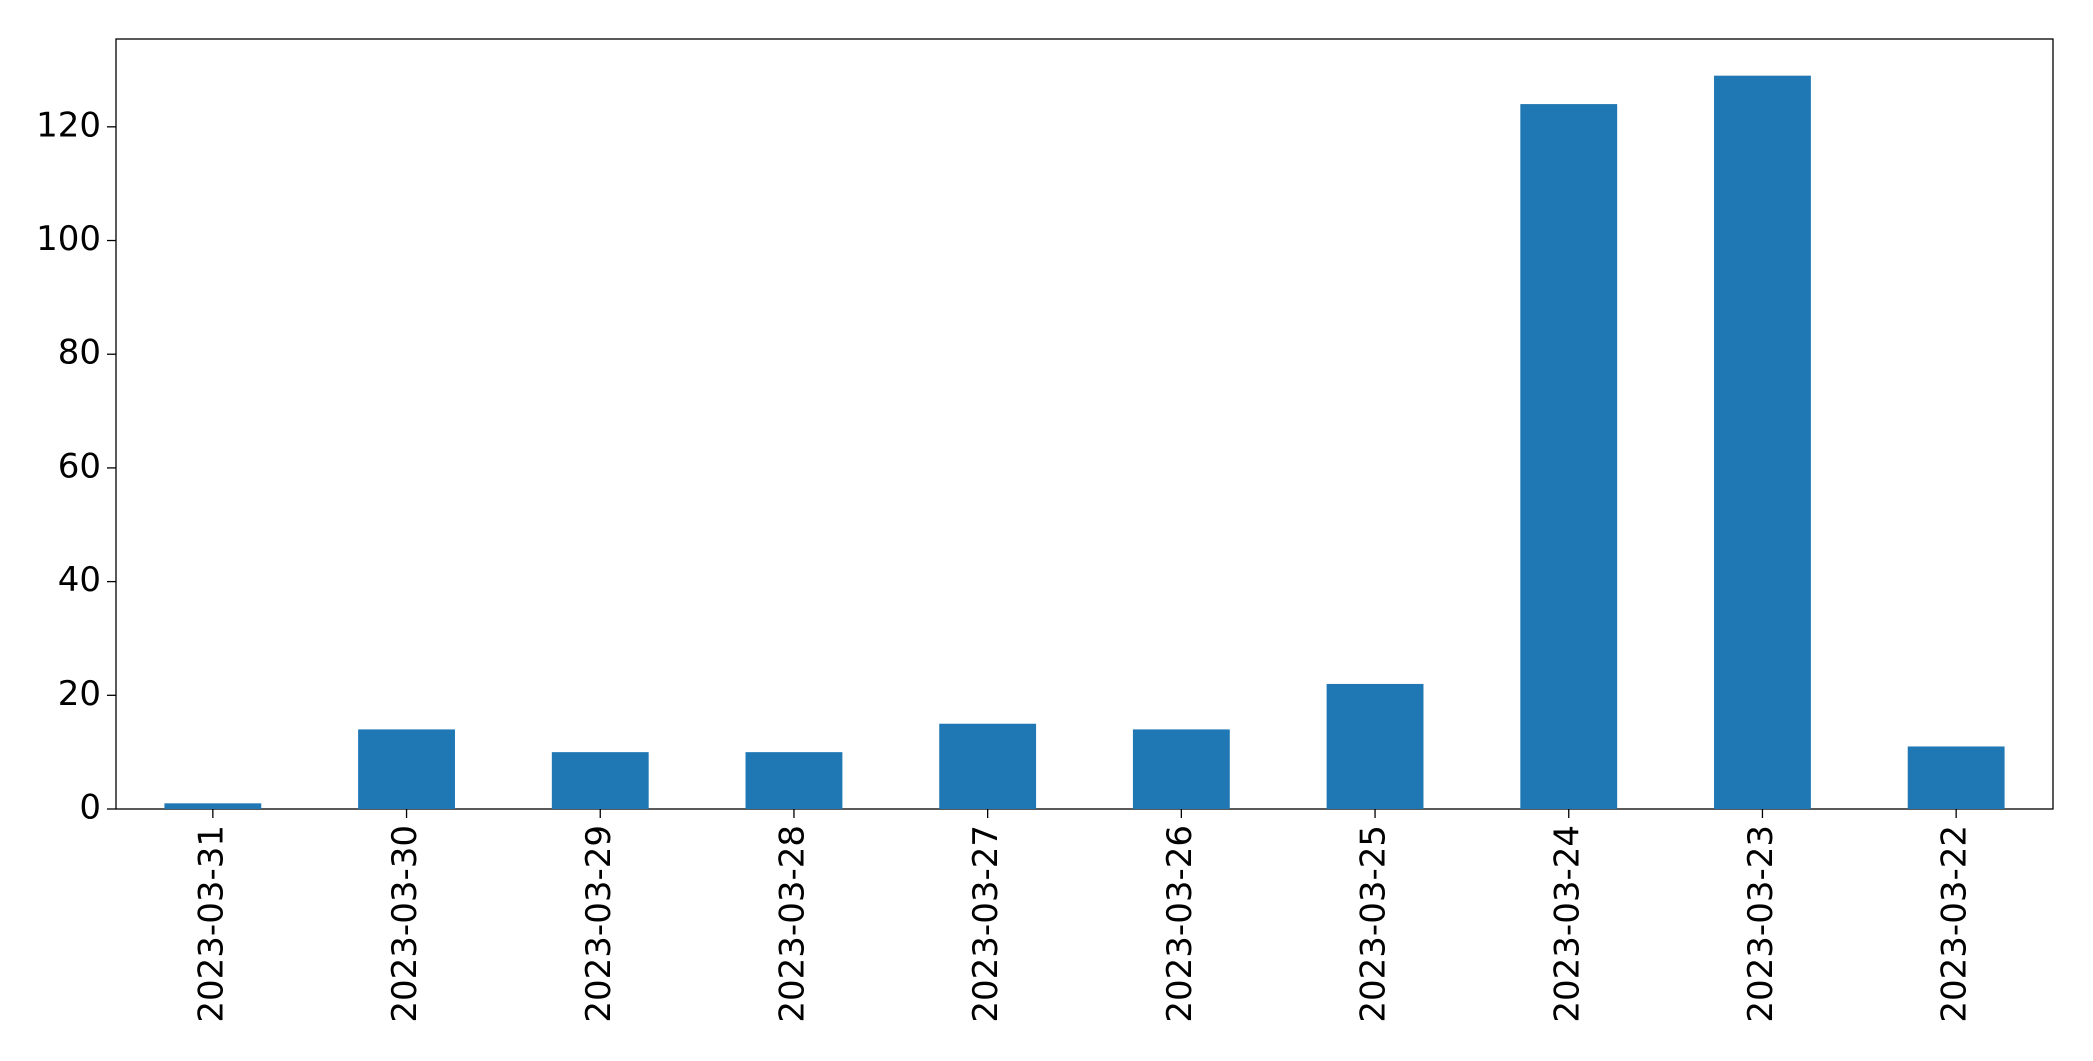 The width and height of the screenshot is (2093, 1061). What do you see at coordinates (79, 580) in the screenshot?
I see `y-tick-label: 40` at bounding box center [79, 580].